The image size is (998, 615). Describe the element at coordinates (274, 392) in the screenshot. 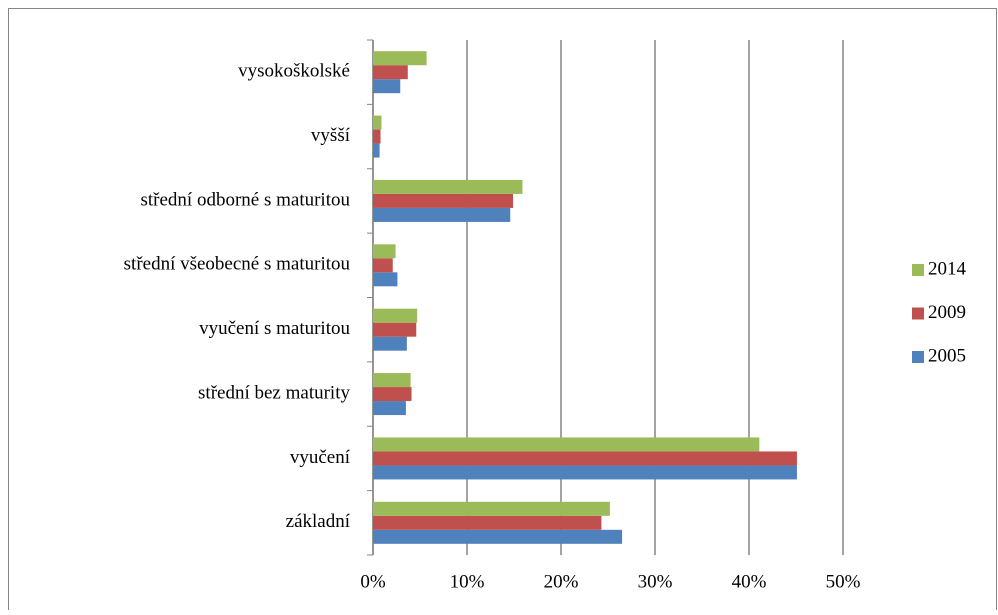

I see `y-tick-label: střední bez maturity` at that location.